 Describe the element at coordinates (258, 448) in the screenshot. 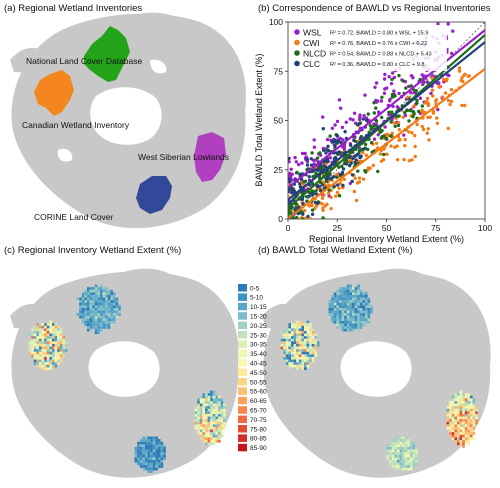

I see `legend-class-label: 85-90` at that location.